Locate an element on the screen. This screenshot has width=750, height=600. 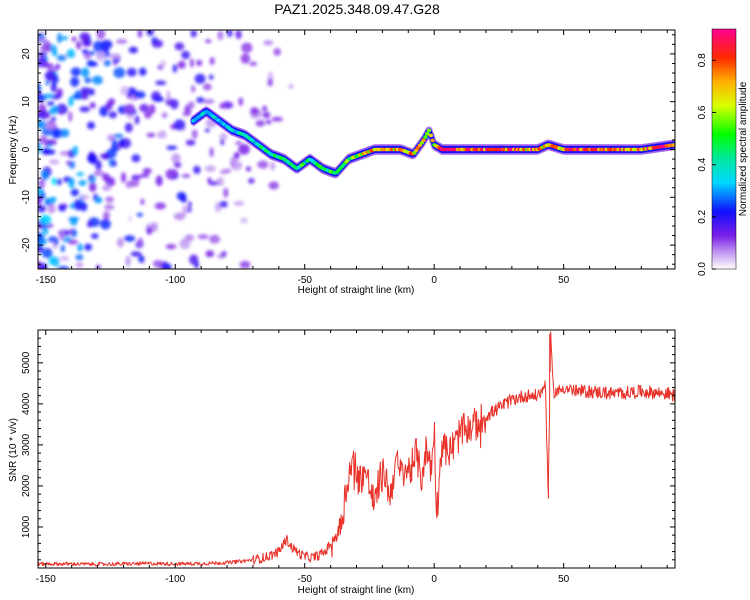
y-tick-label: -20 is located at coordinates (26, 244).